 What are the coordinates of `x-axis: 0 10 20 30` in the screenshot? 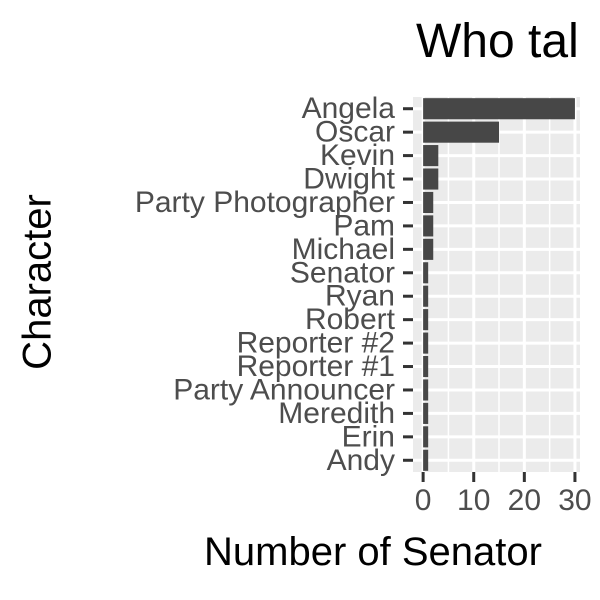 It's located at (503, 494).